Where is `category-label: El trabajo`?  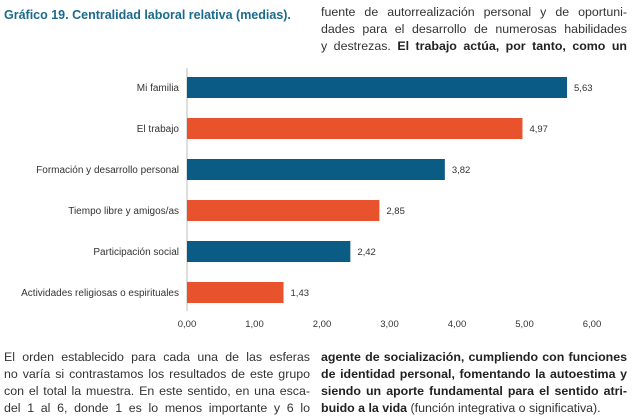 category-label: El trabajo is located at coordinates (158, 129).